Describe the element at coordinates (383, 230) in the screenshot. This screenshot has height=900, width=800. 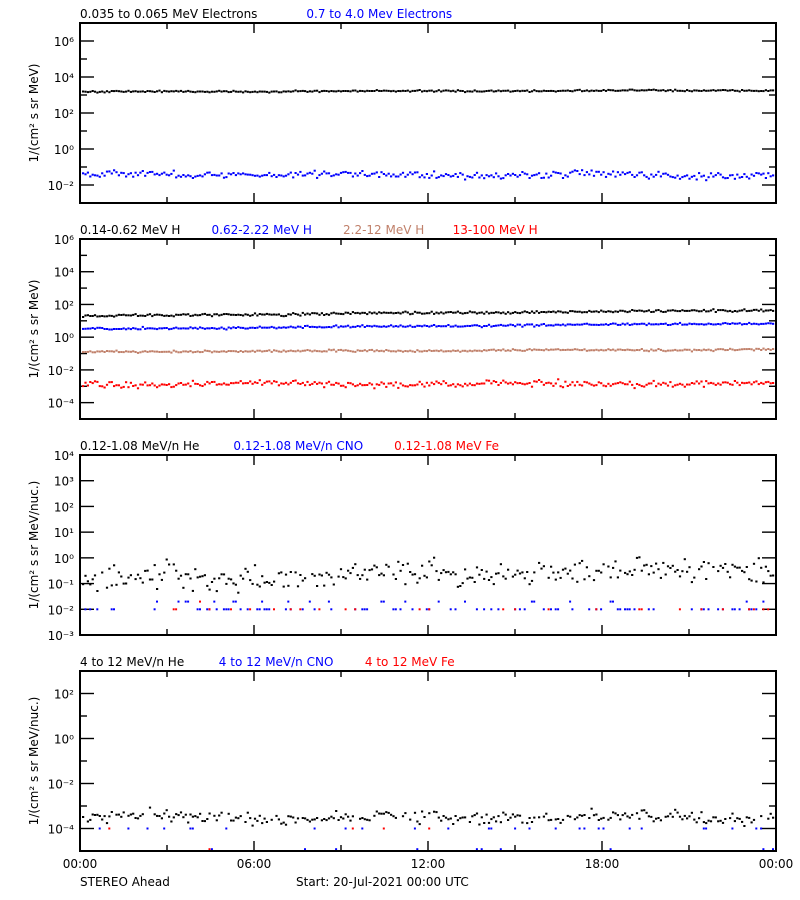
I see `legend-entry: 2.2-12 MeV H` at that location.